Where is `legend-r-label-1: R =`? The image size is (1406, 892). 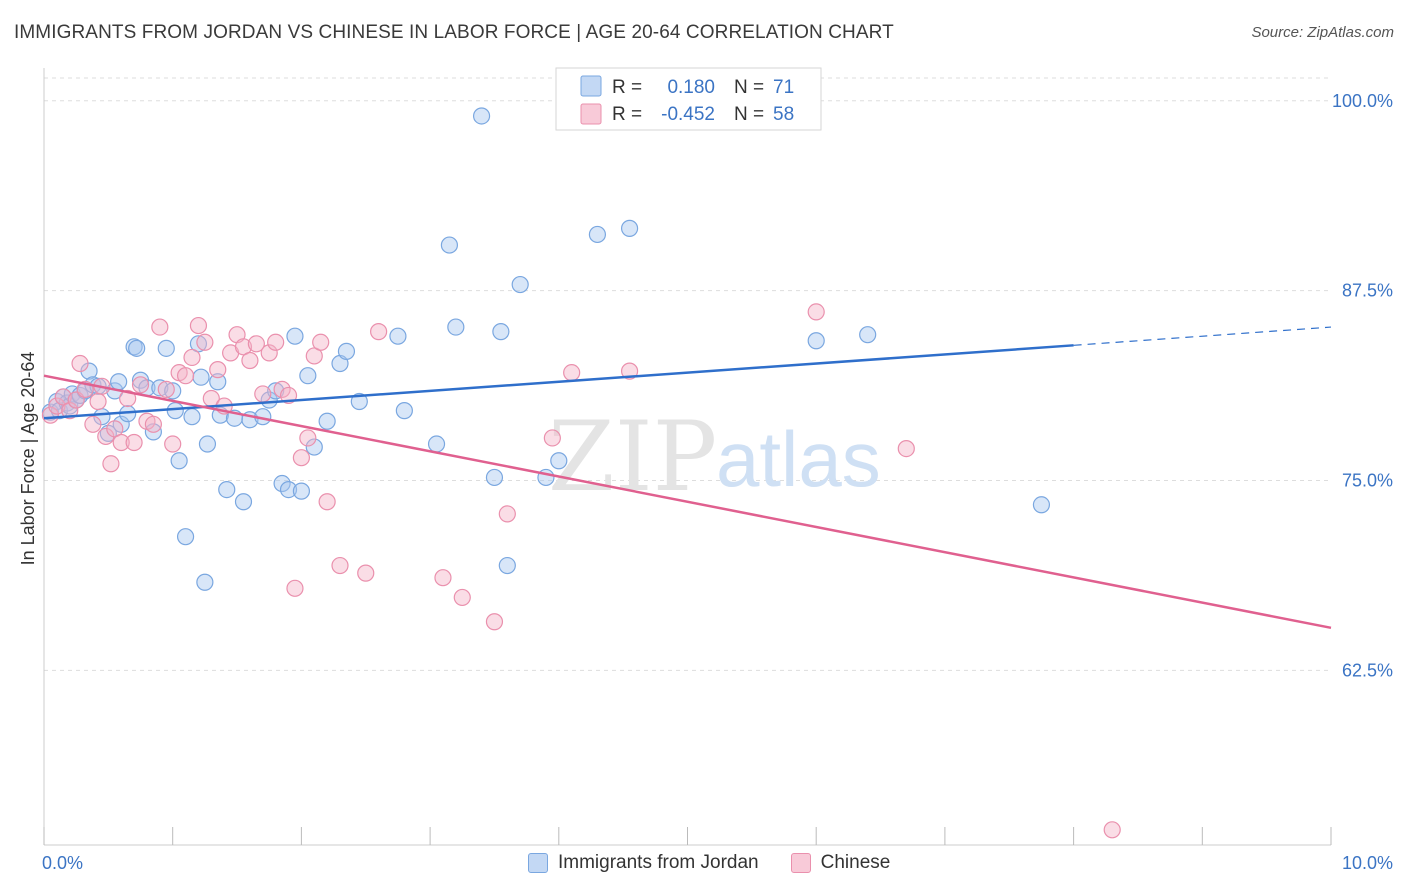
legend-r-label-1: R = is located at coordinates (627, 87).